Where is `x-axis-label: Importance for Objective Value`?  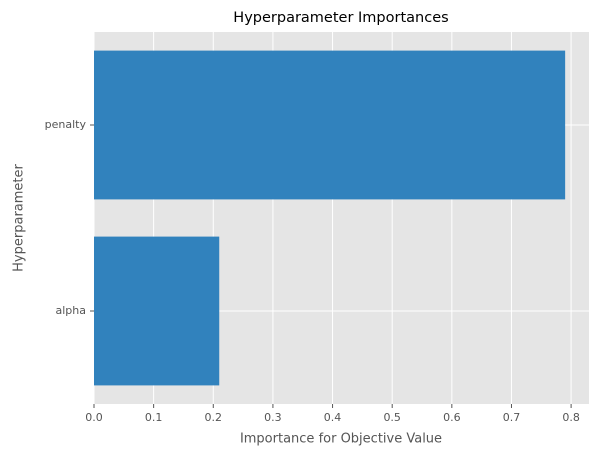
x-axis-label: Importance for Objective Value is located at coordinates (341, 439).